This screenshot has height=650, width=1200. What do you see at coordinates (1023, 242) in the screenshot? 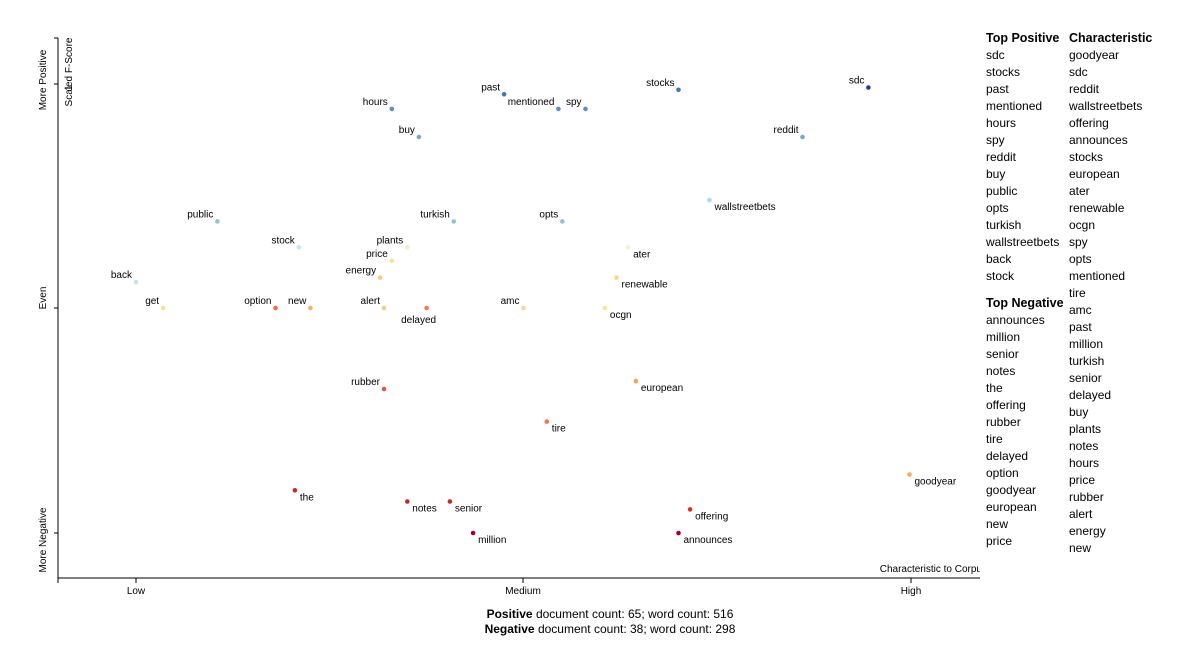
I see `top-positive-item: wallstreetbets` at bounding box center [1023, 242].